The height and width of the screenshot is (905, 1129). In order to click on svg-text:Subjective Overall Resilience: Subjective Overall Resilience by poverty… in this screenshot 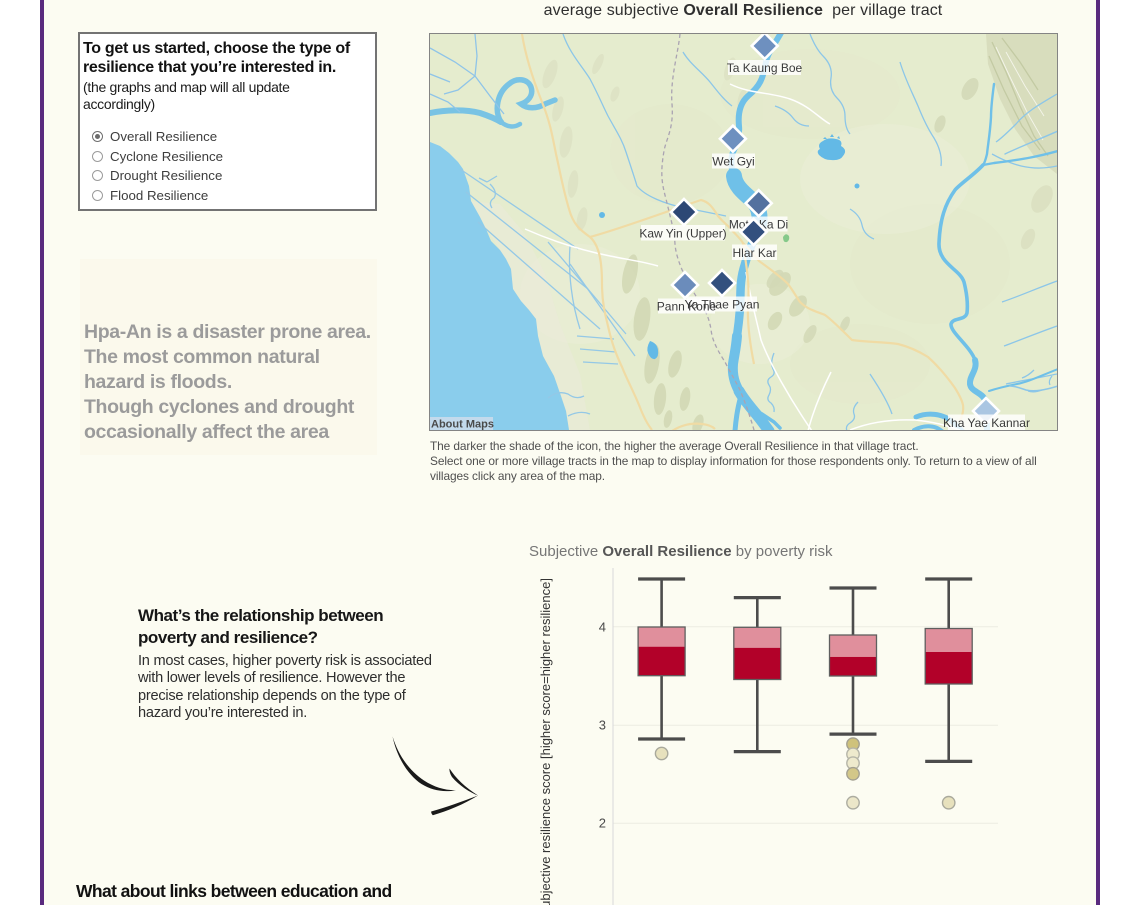, I will do `click(681, 551)`.